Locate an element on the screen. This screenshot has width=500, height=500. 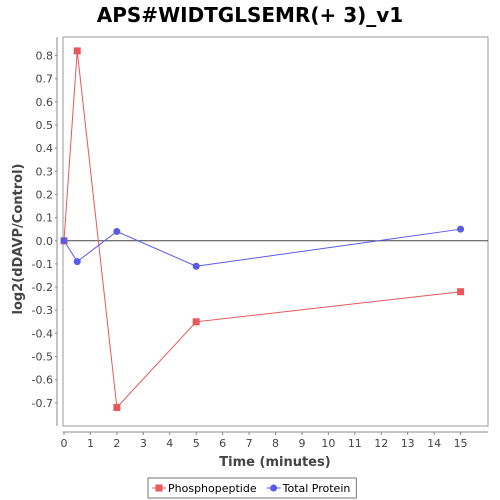
y-tick-label: 0.3 is located at coordinates (45, 171).